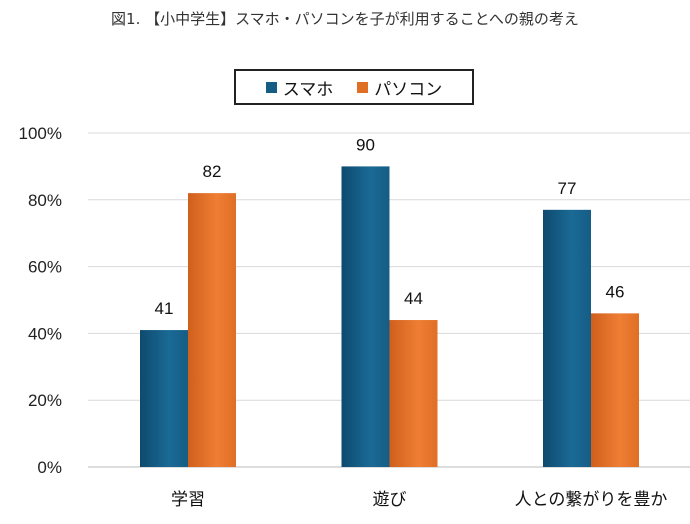  Describe the element at coordinates (591, 500) in the screenshot. I see `x-tick-label: 人との繋がりを豊か` at that location.